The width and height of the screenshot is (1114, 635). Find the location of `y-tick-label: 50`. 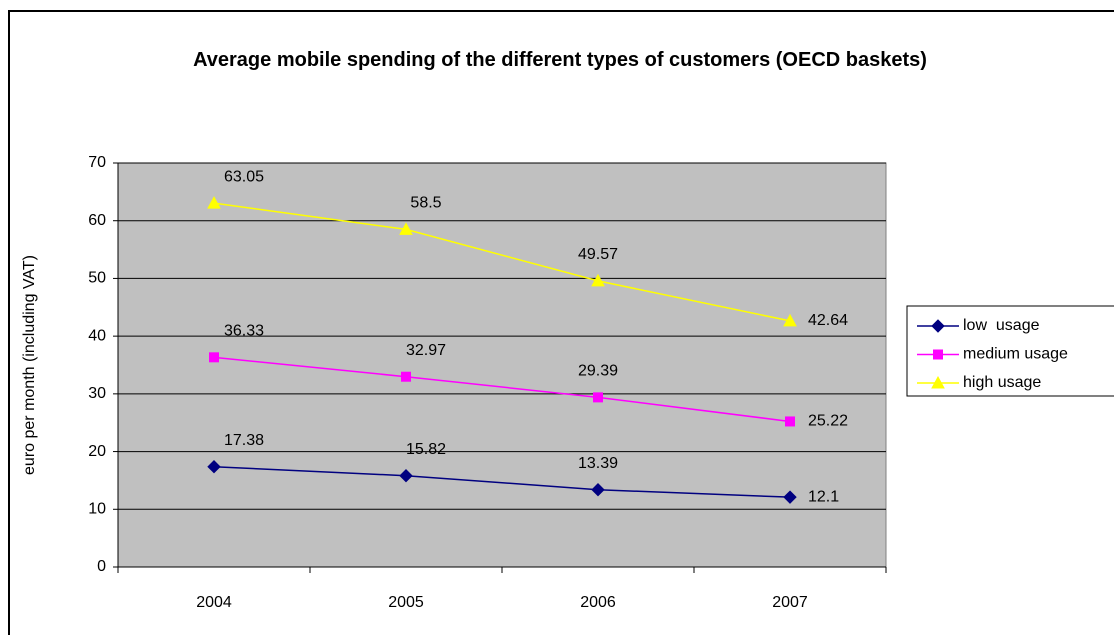

y-tick-label: 50 is located at coordinates (97, 278).